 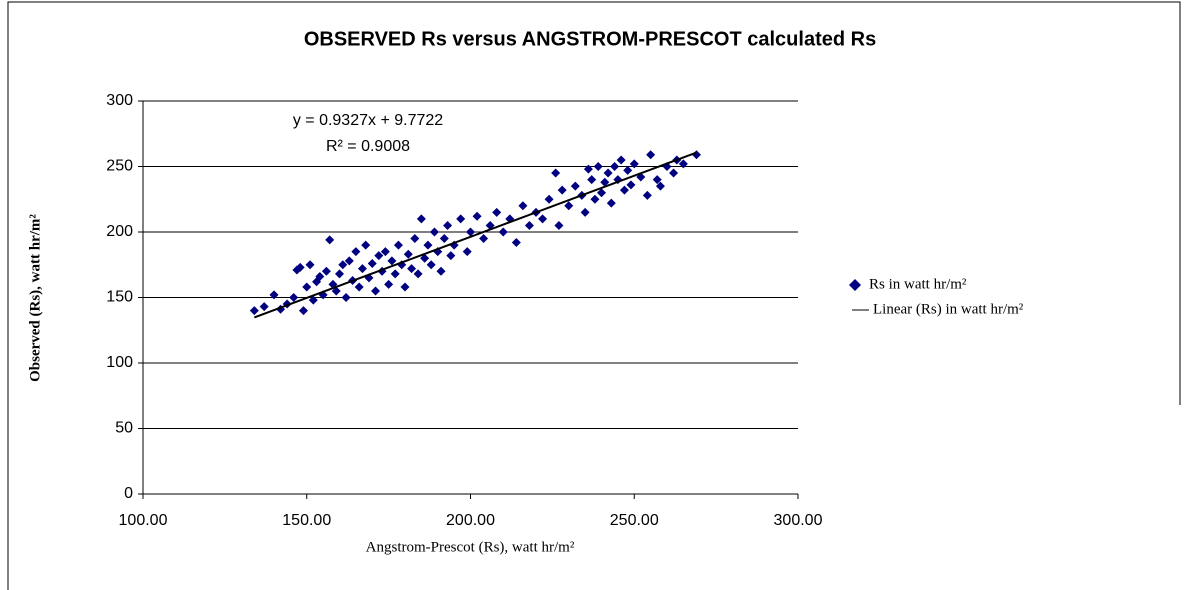 I want to click on r2-annotation: R² = 0.9008, so click(x=368, y=146).